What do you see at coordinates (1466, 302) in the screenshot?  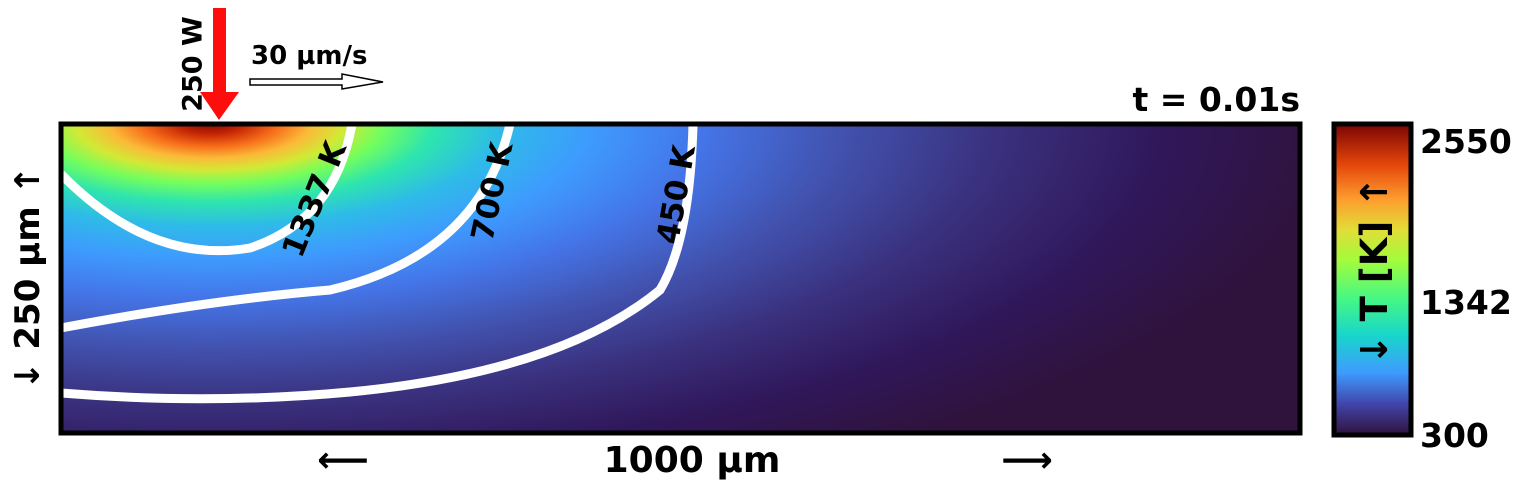 I see `colorbar-tick-mid: 1342` at bounding box center [1466, 302].